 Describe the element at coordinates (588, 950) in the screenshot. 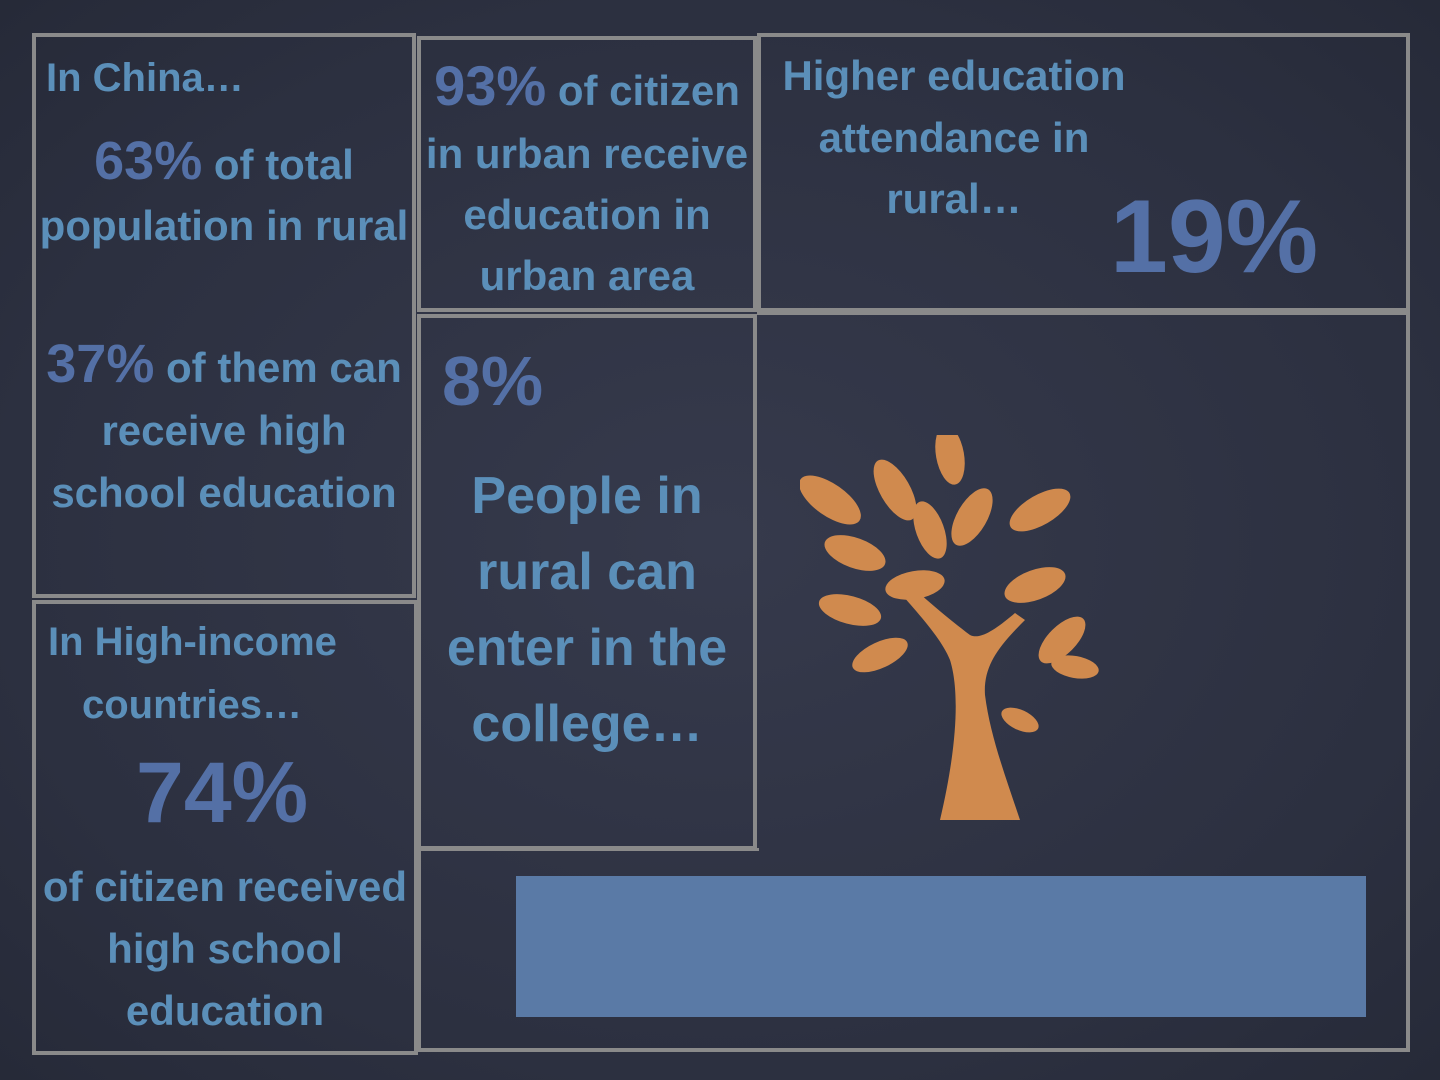

I see `panel-bottom` at that location.